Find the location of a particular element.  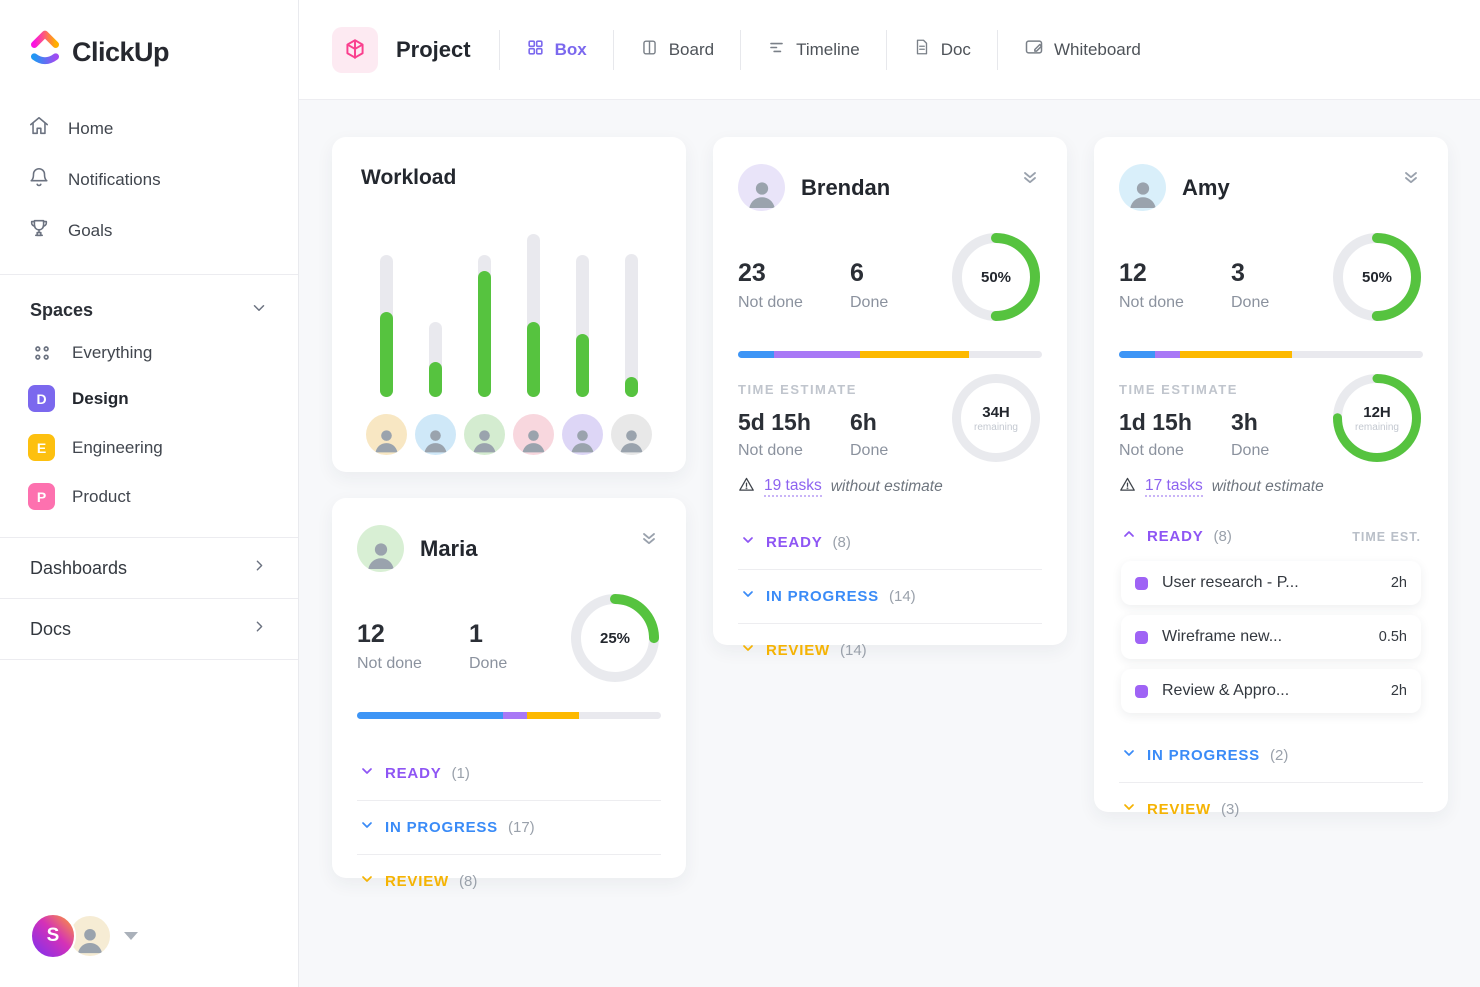

status-progress-bar is located at coordinates (509, 715).